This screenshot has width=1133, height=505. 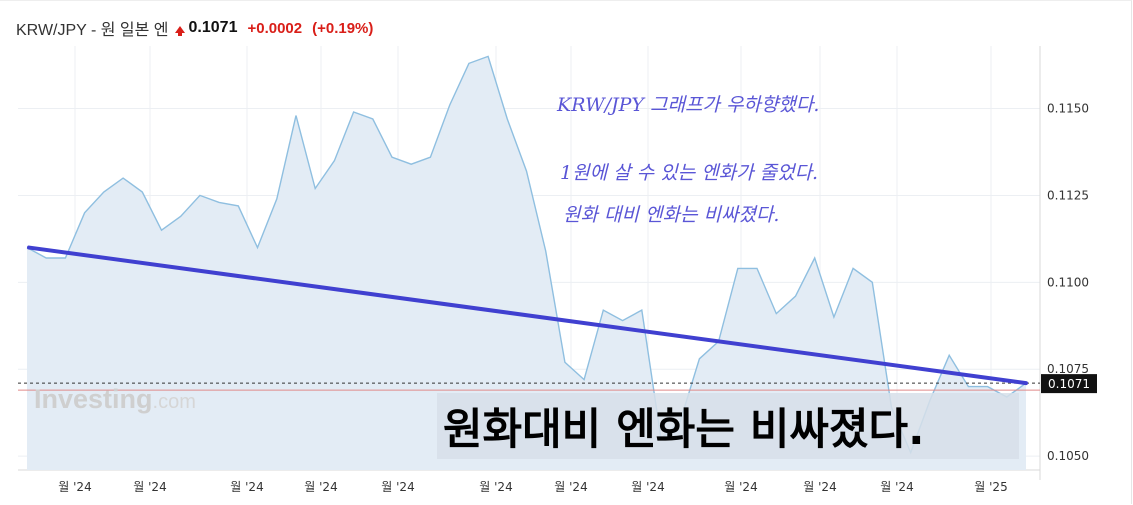 What do you see at coordinates (728, 426) in the screenshot?
I see `caption-banner: 원화대비 엔화는 비싸졌다.` at bounding box center [728, 426].